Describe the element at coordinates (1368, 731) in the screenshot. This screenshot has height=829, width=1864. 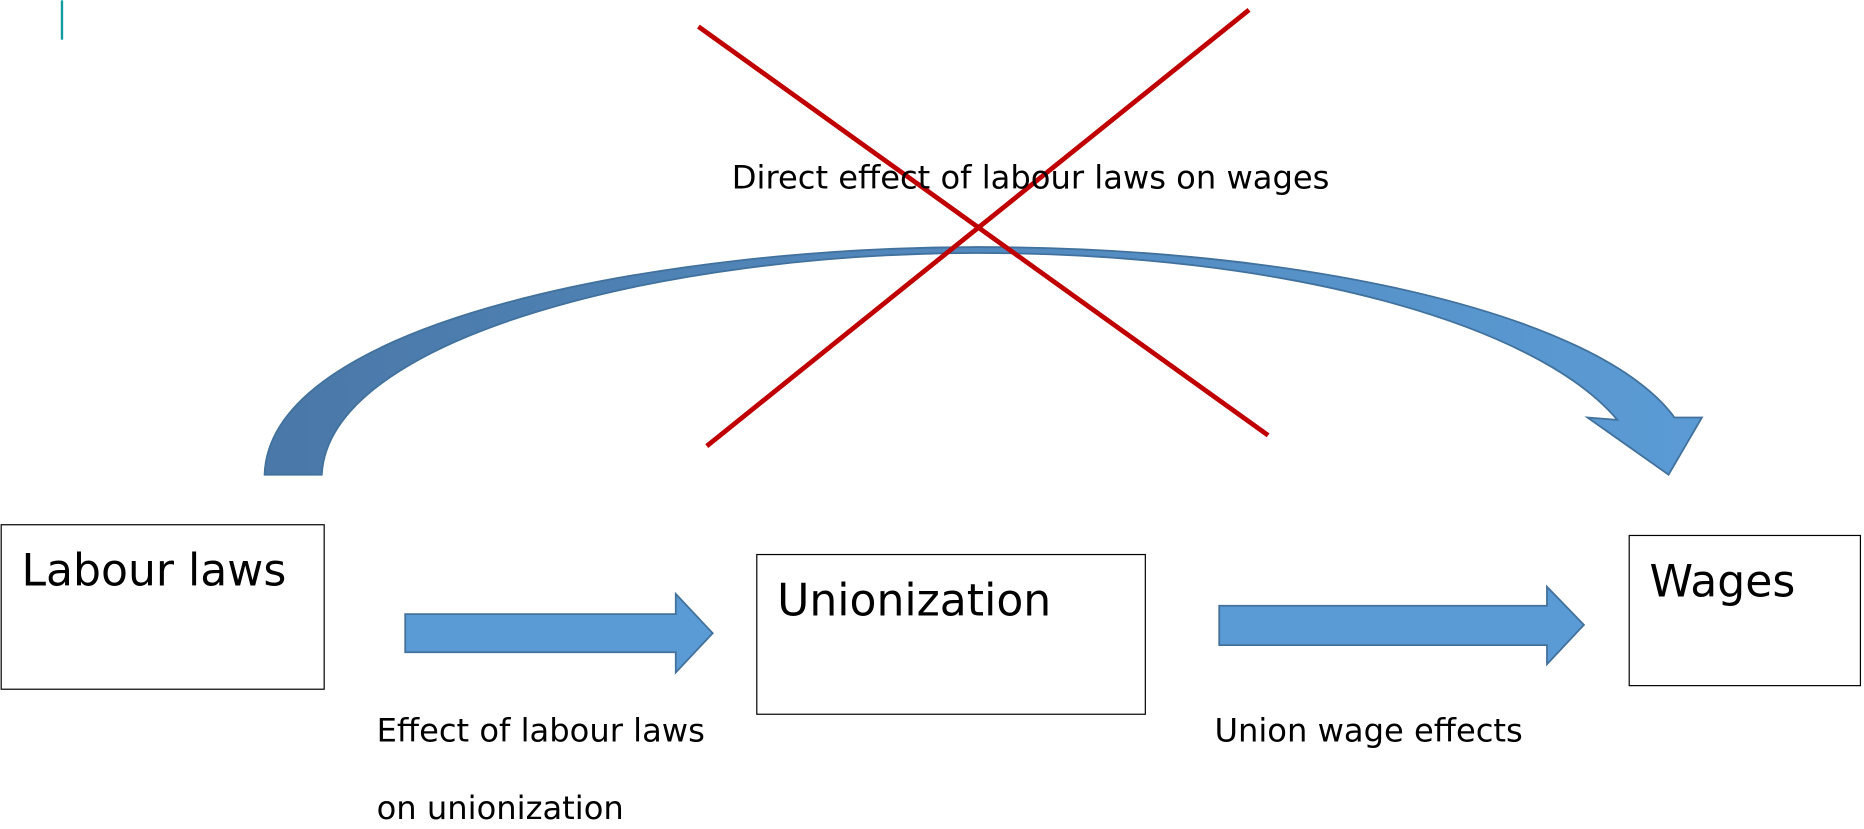
I see `edge-label: Union wage effects` at that location.